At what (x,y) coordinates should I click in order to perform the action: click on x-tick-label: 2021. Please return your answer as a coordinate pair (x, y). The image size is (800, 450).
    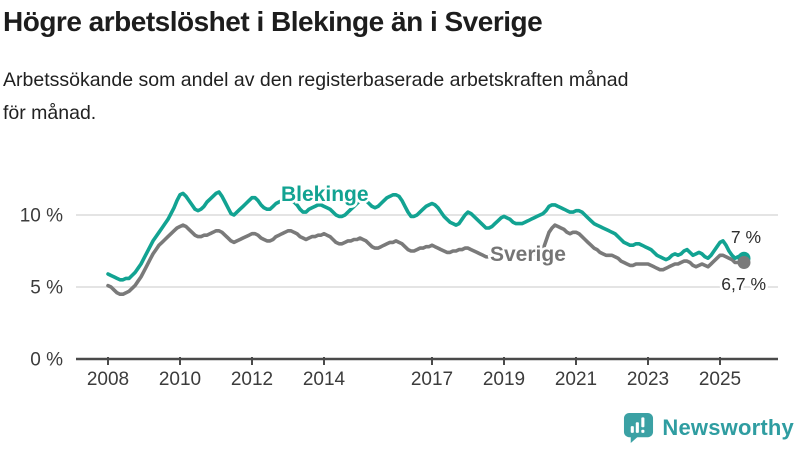
    Looking at the image, I should click on (576, 379).